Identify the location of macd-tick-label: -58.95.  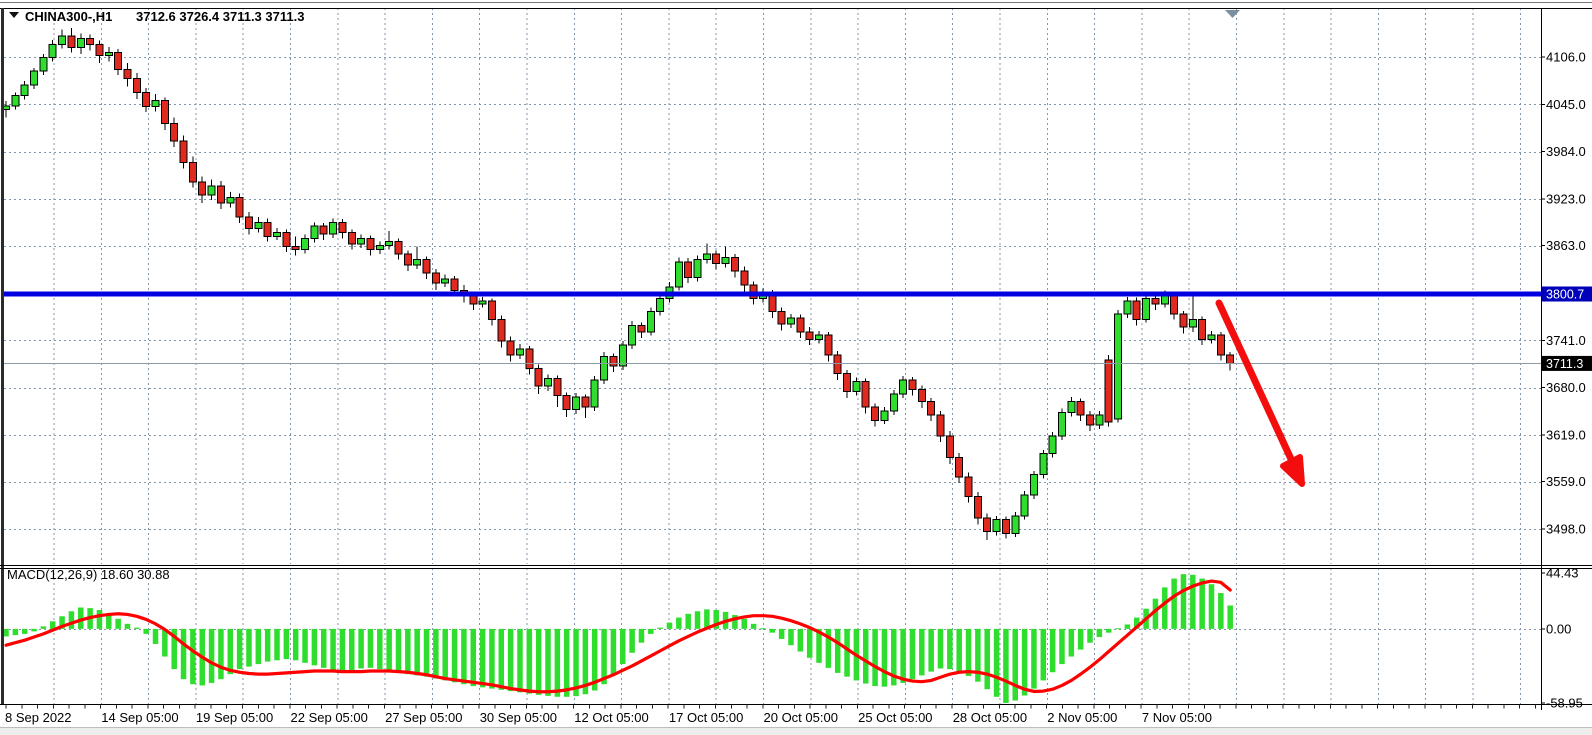
(1564, 702).